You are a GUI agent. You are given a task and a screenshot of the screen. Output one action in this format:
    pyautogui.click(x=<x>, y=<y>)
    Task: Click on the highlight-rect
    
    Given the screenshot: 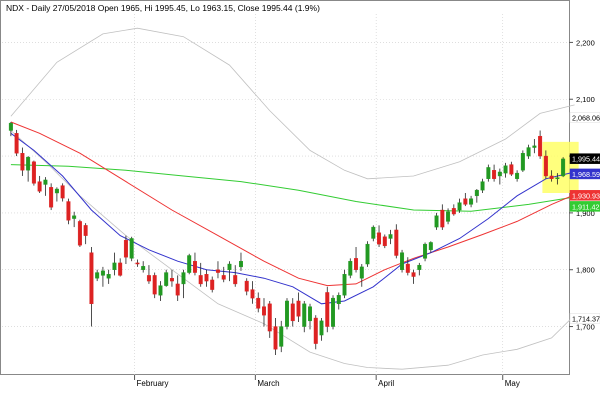 What is the action you would take?
    pyautogui.click(x=560, y=167)
    